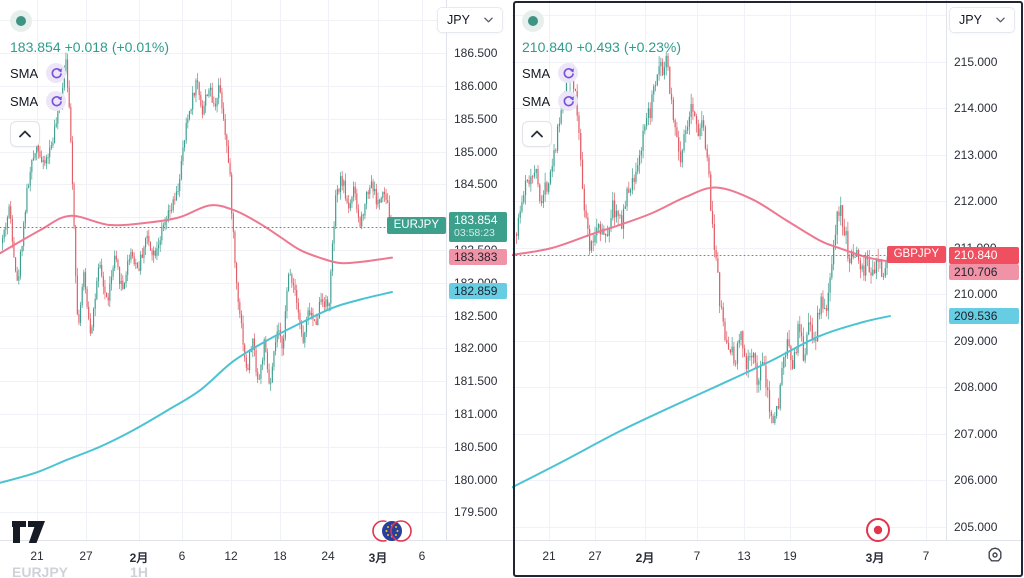 The width and height of the screenshot is (1024, 578). Describe the element at coordinates (976, 201) in the screenshot. I see `price-tick-label: 212.000` at that location.